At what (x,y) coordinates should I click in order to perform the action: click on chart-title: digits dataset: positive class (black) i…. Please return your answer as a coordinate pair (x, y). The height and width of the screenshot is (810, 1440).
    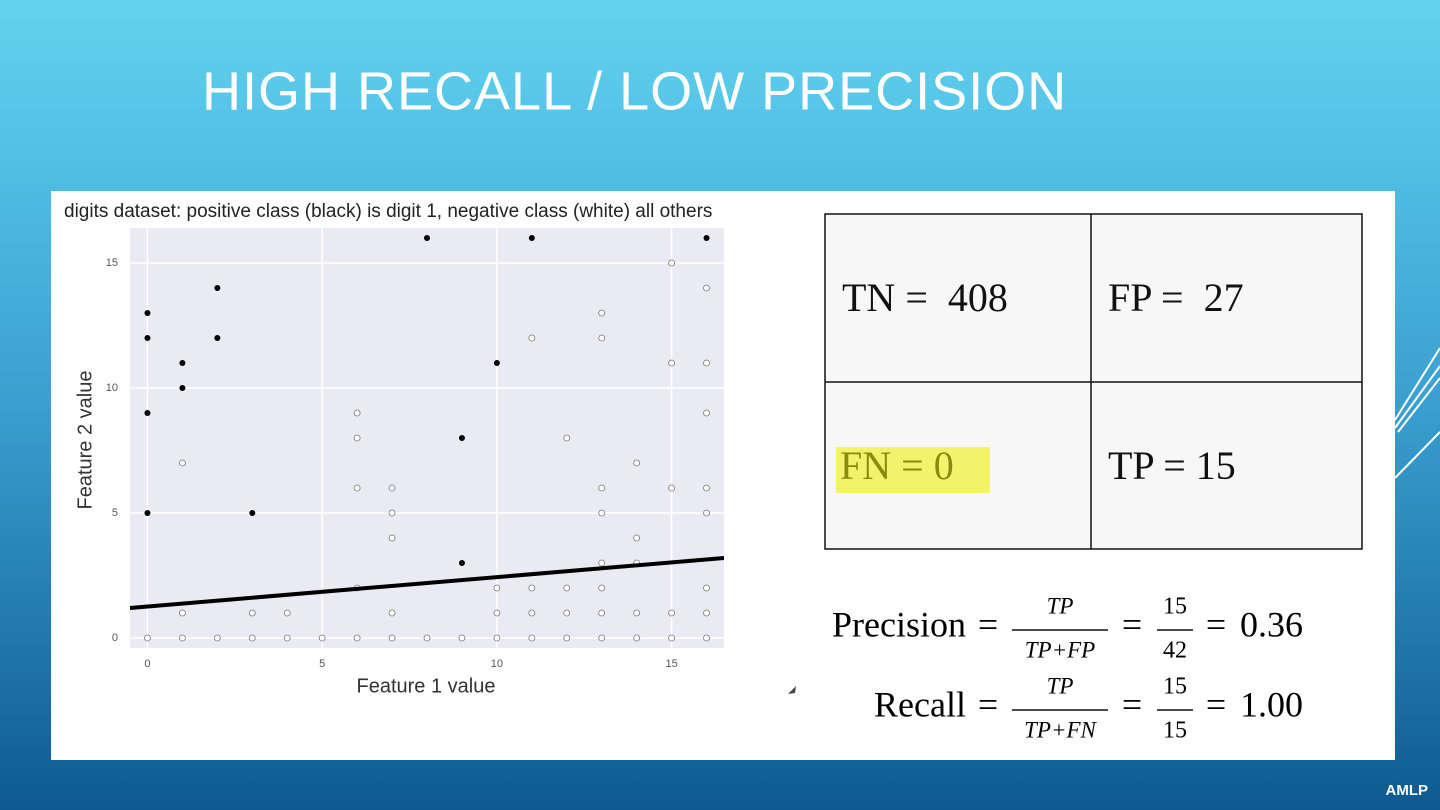
    Looking at the image, I should click on (388, 211).